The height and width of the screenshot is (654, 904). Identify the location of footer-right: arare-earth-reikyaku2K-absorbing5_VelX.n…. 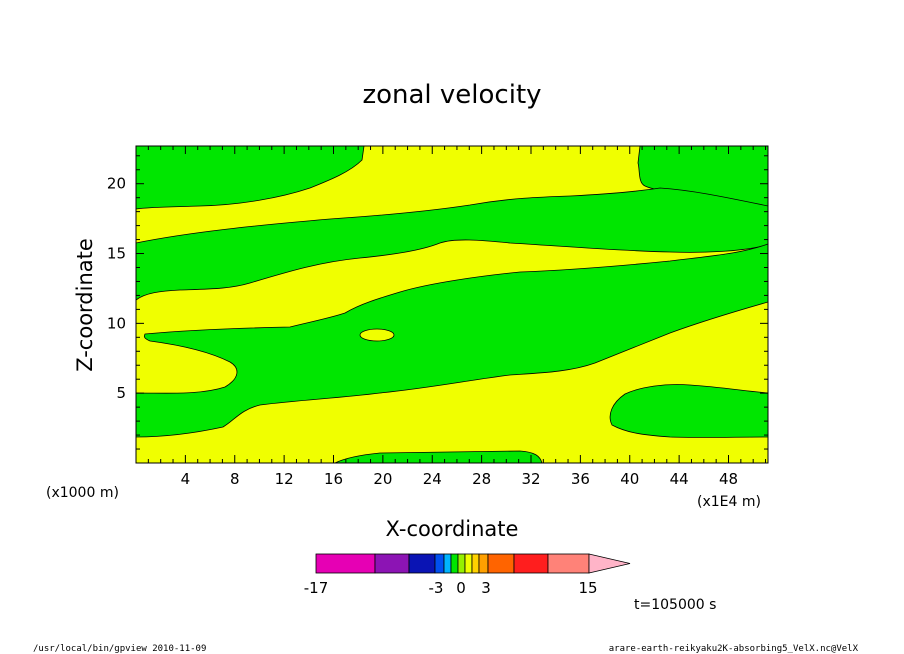
(734, 649).